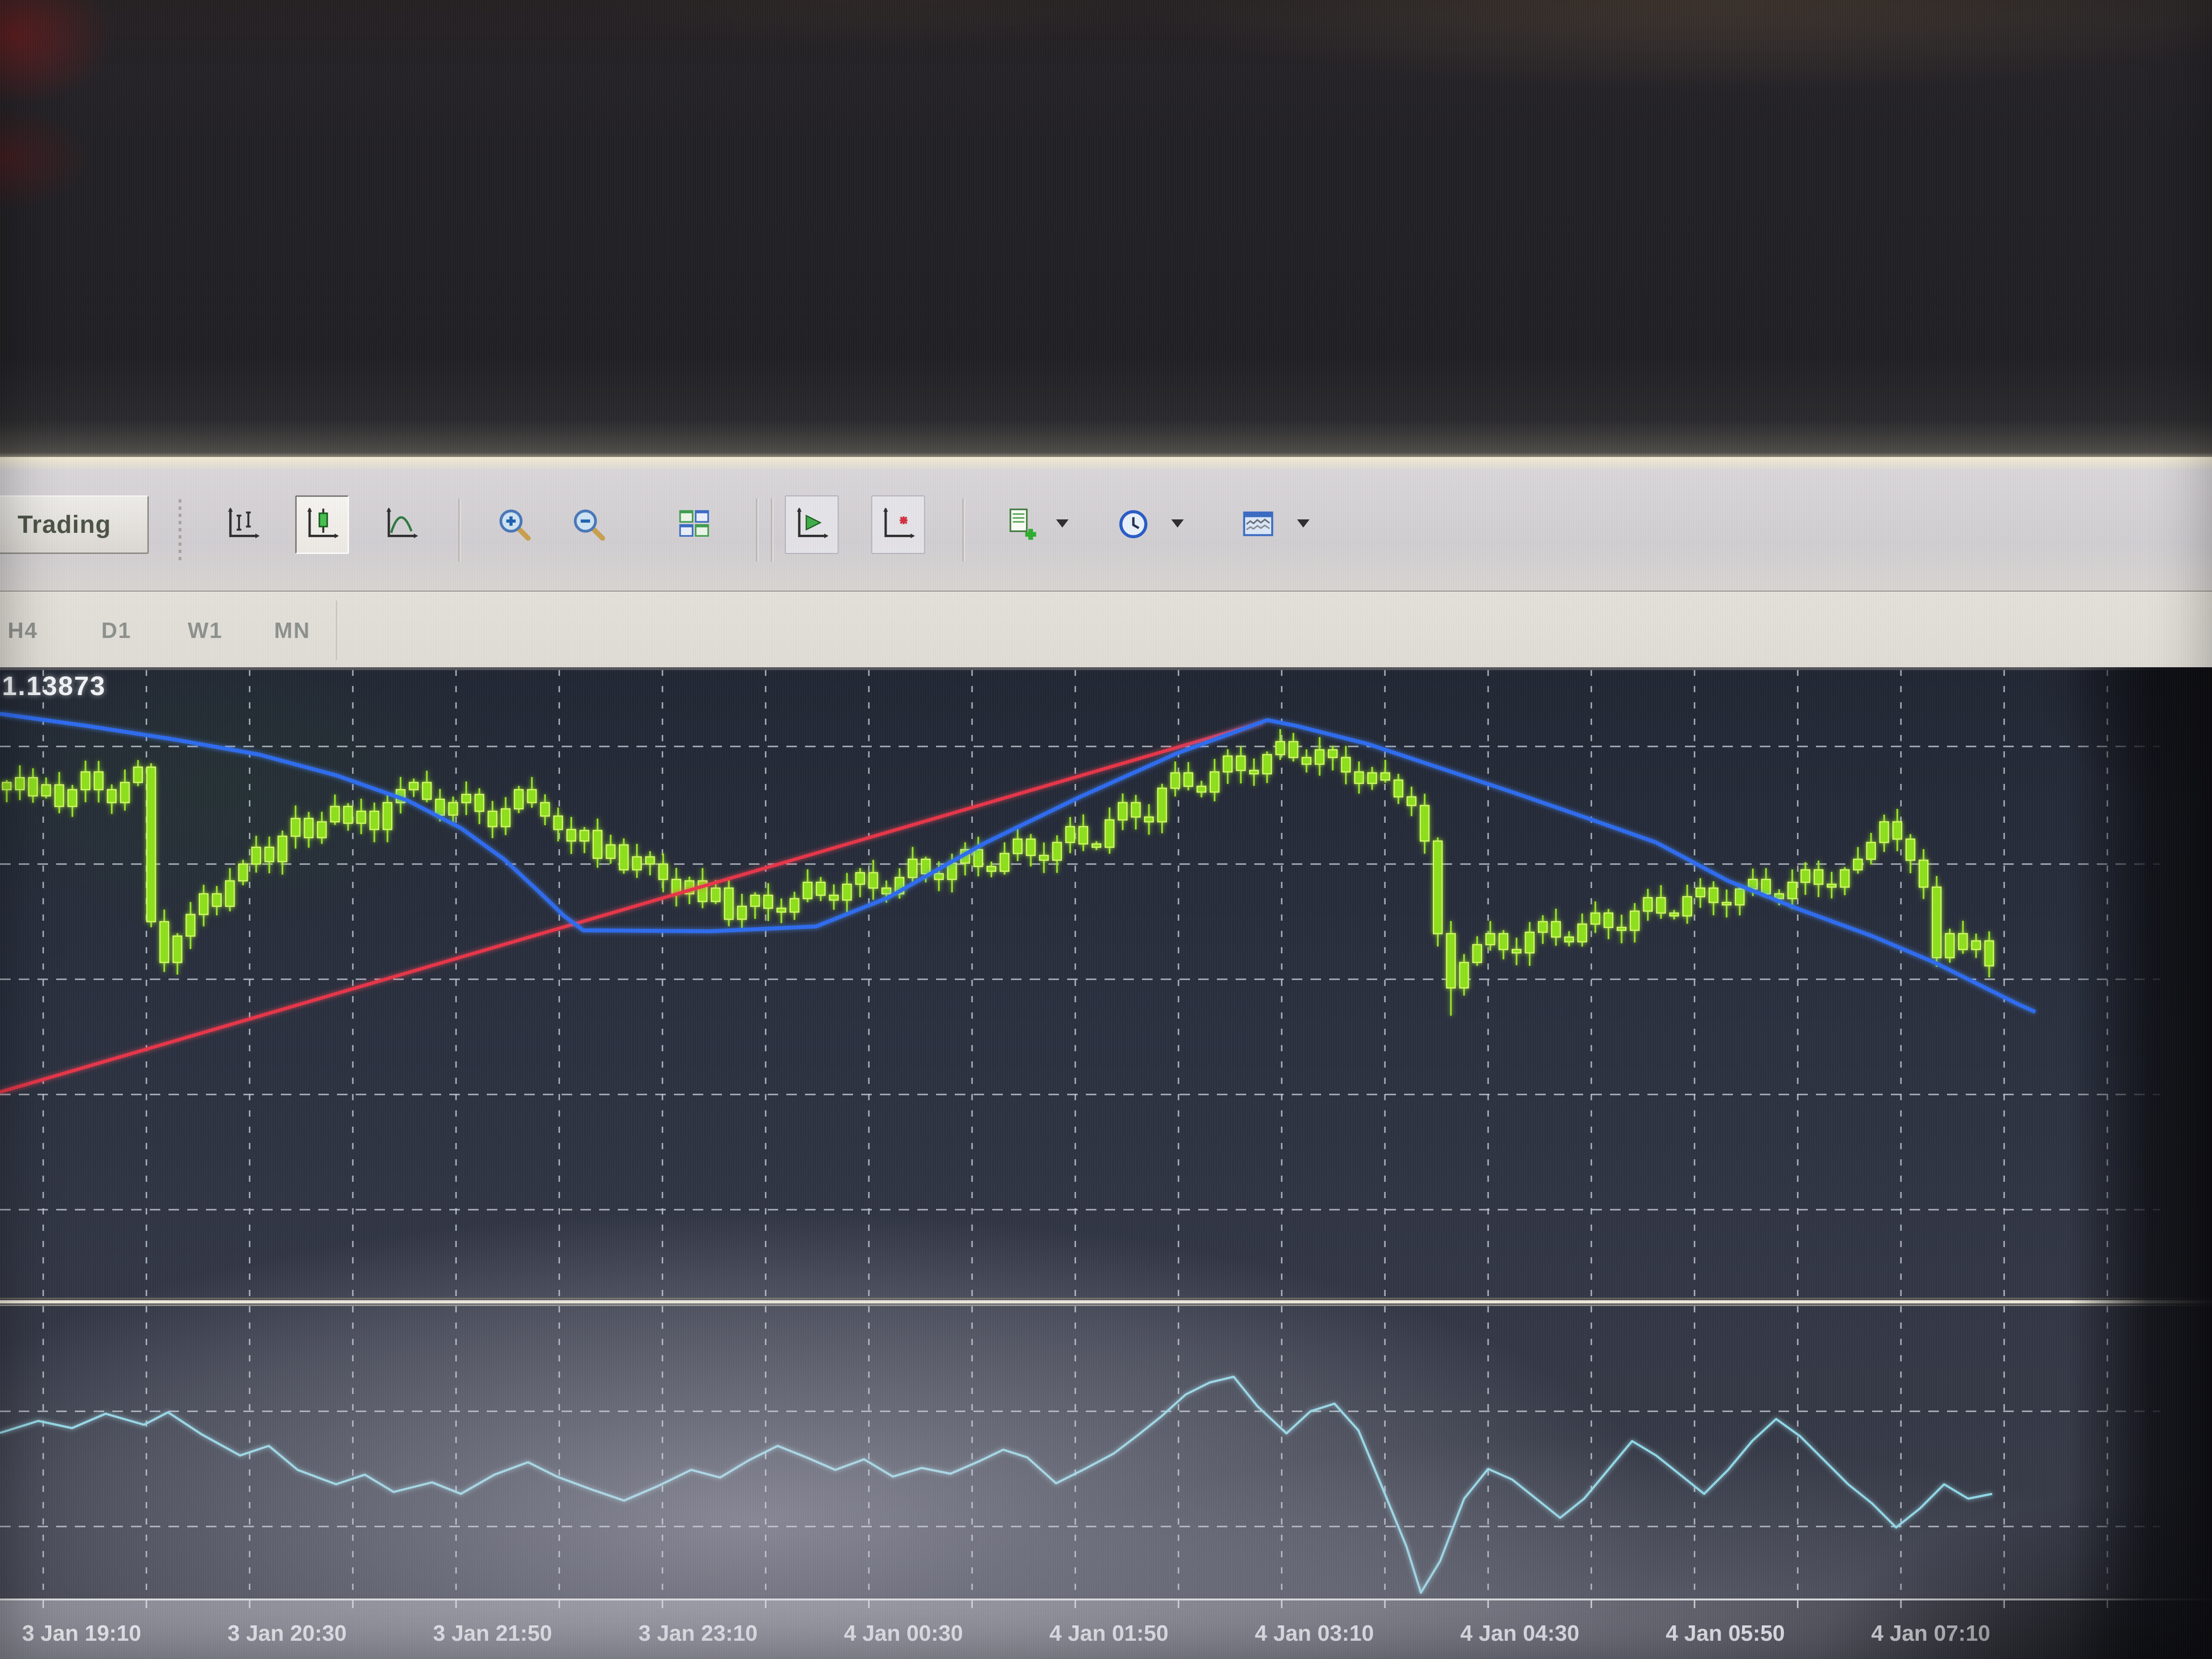 The width and height of the screenshot is (2212, 1659). I want to click on time-axis-label: 3 Jan 19:10, so click(81, 1633).